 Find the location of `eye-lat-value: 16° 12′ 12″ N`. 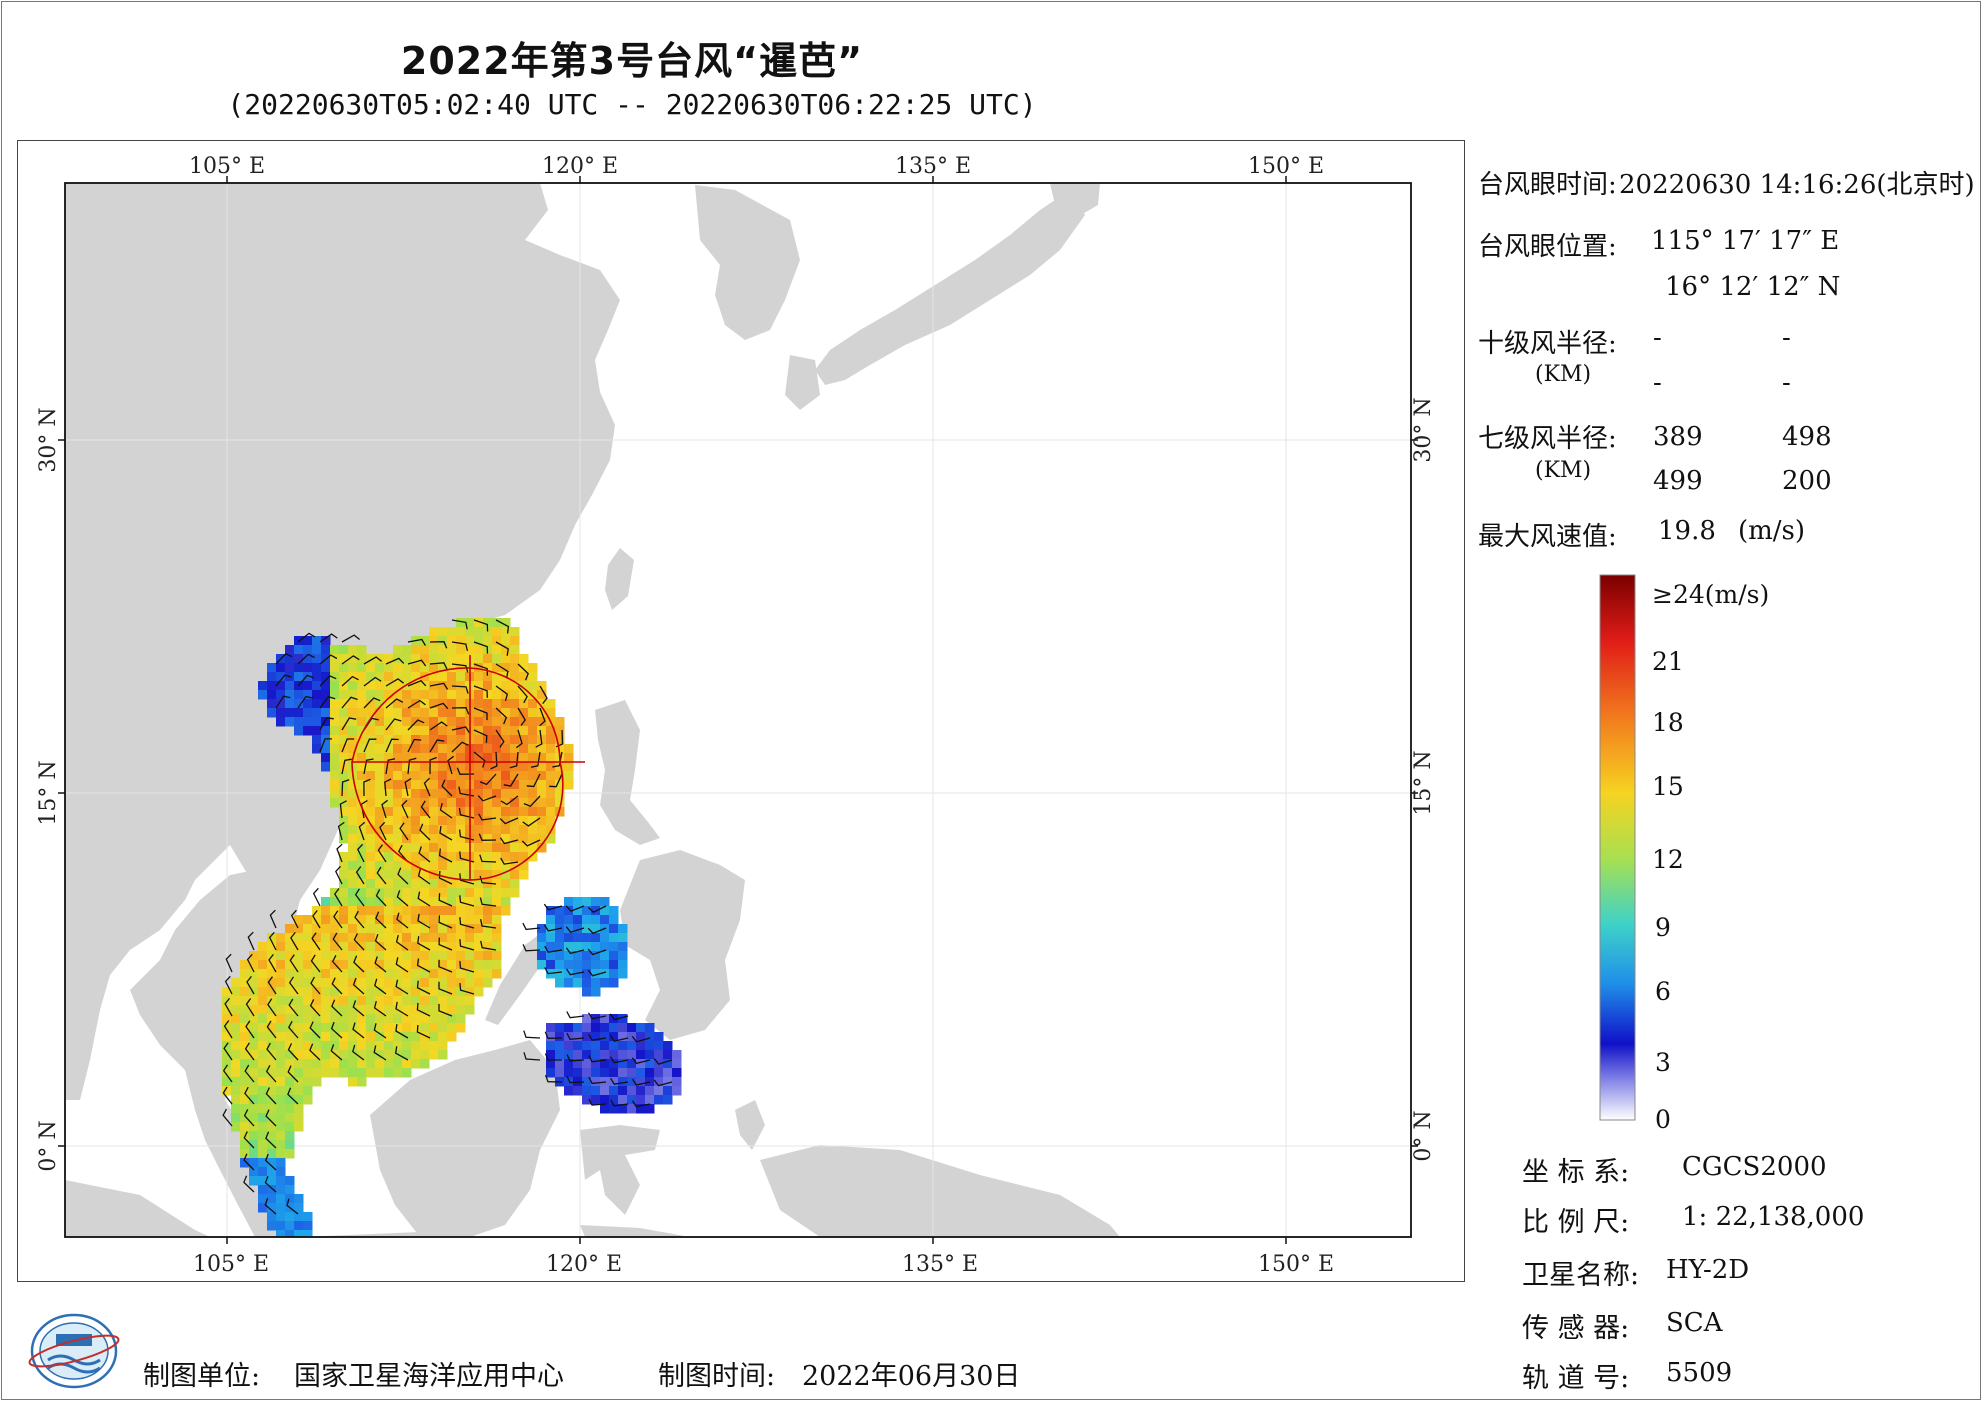

eye-lat-value: 16° 12′ 12″ N is located at coordinates (1753, 287).